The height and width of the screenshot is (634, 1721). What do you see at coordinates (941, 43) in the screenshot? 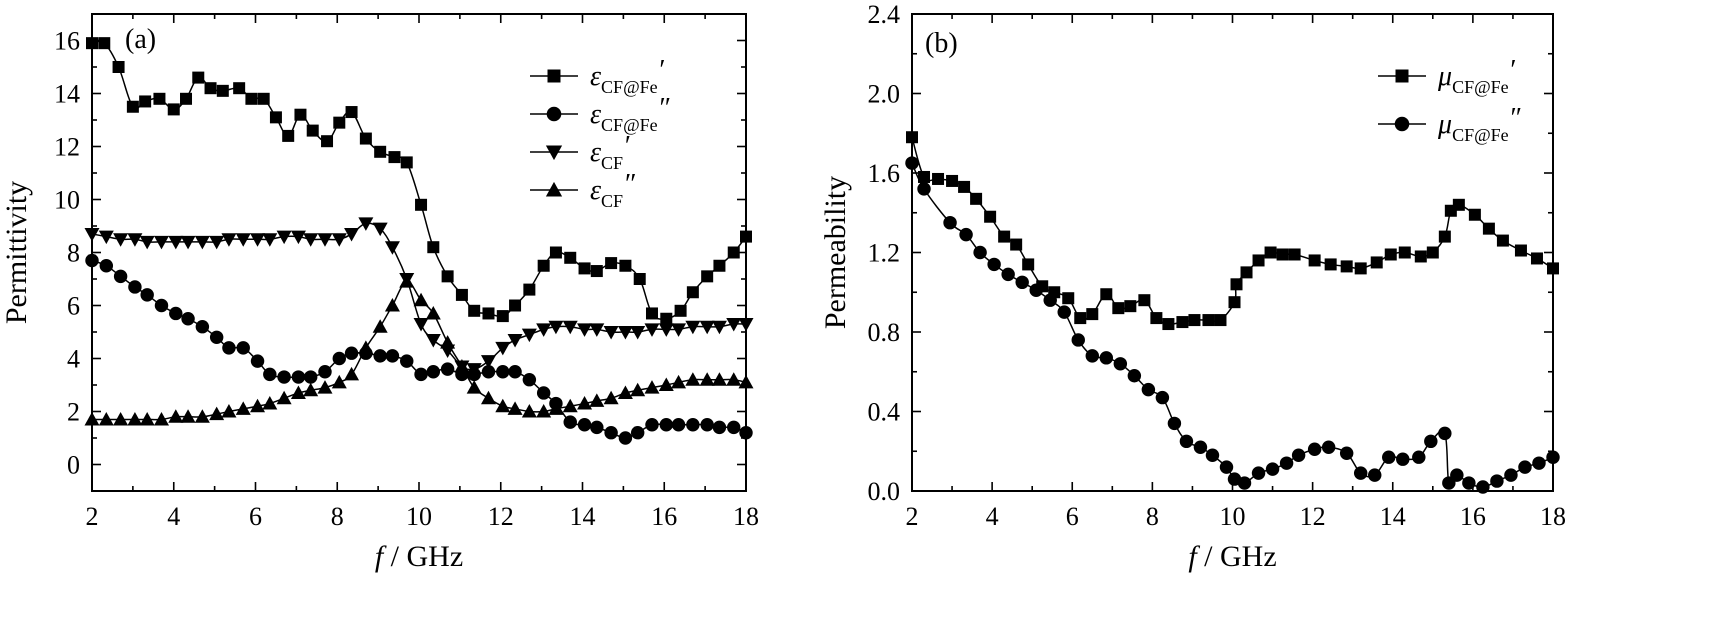
I see `panel-label: (b)` at bounding box center [941, 43].